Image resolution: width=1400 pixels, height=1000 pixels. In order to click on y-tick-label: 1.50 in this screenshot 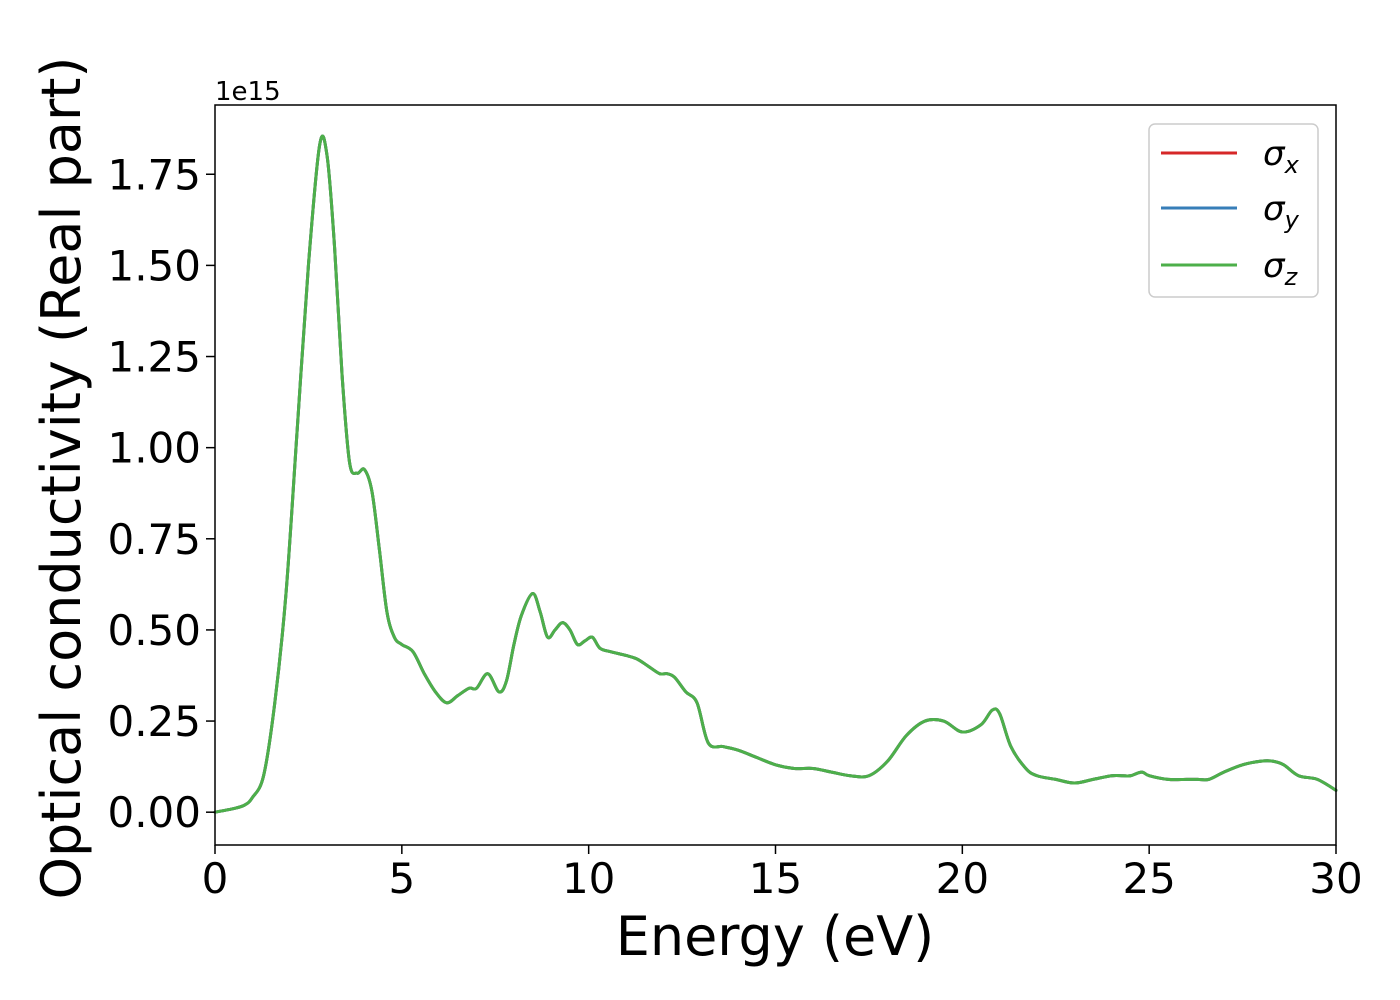, I will do `click(154, 265)`.